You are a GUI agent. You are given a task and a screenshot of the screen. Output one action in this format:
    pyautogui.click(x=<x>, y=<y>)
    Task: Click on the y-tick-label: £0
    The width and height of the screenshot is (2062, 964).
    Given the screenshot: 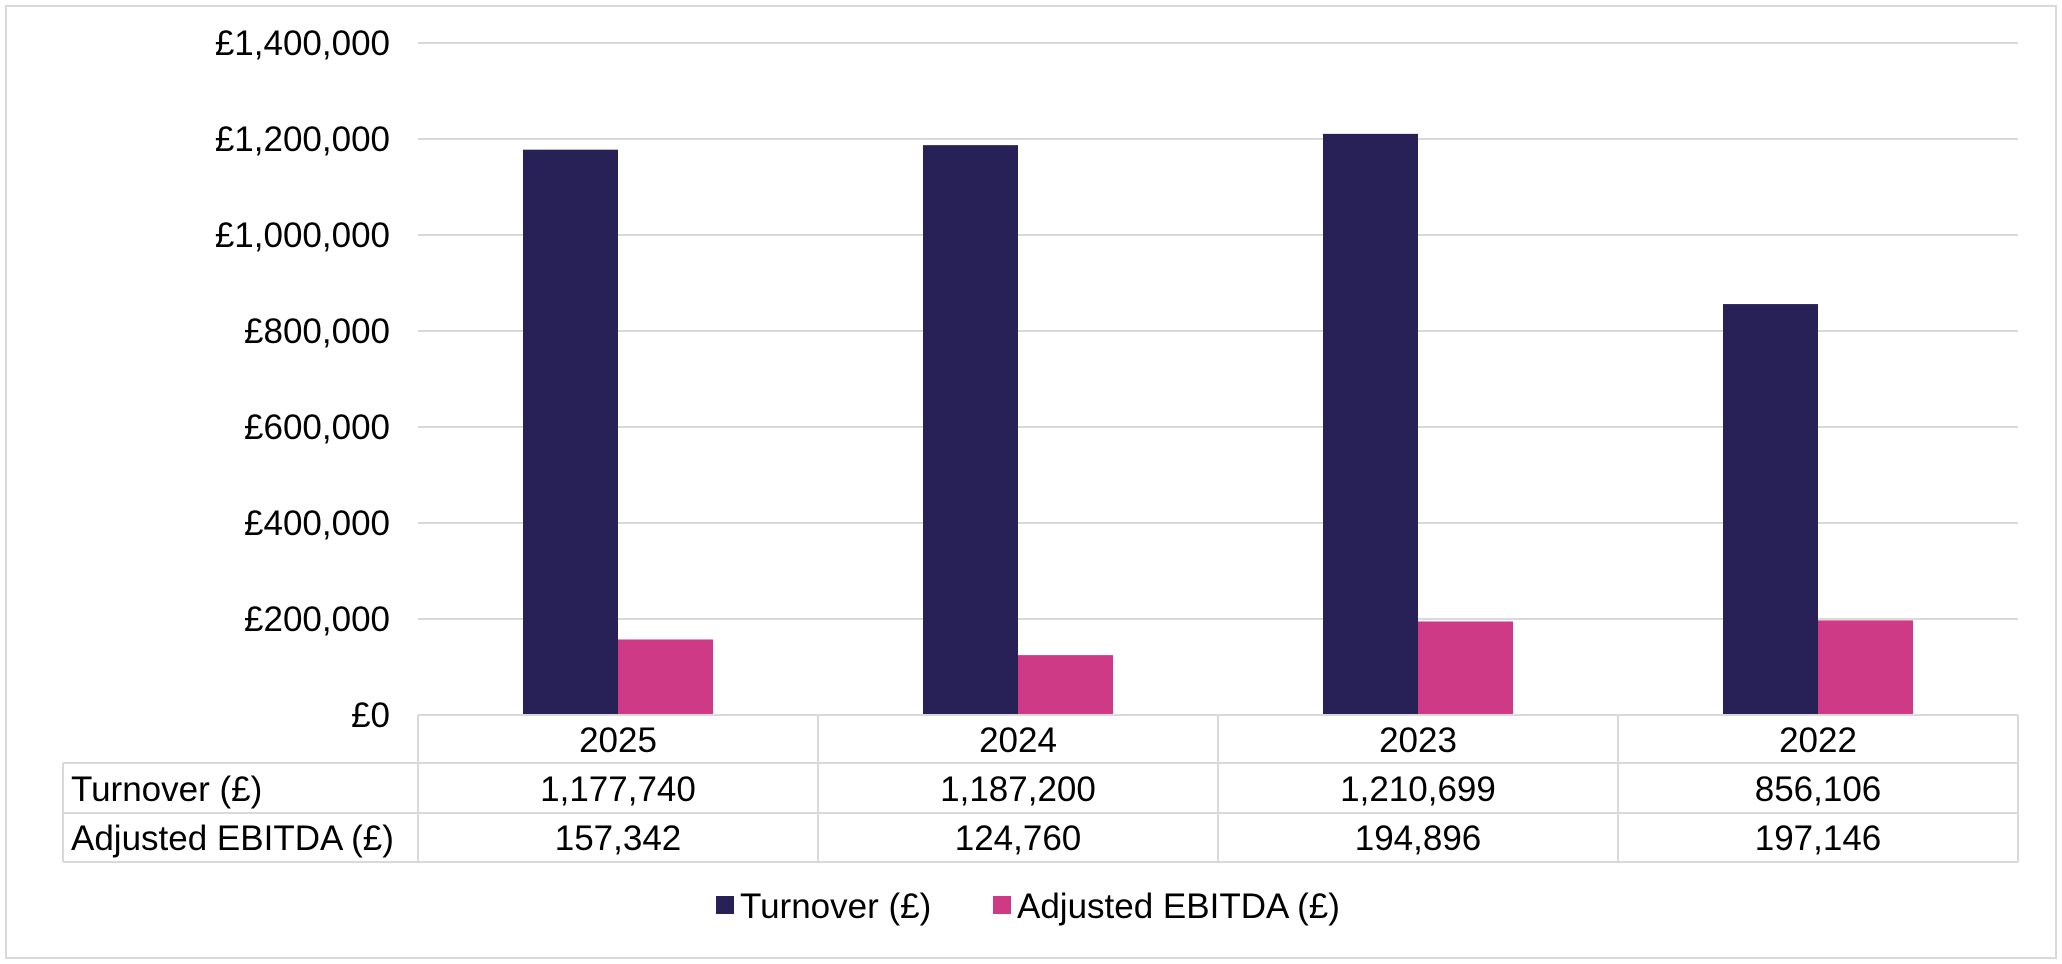 What is the action you would take?
    pyautogui.click(x=370, y=715)
    